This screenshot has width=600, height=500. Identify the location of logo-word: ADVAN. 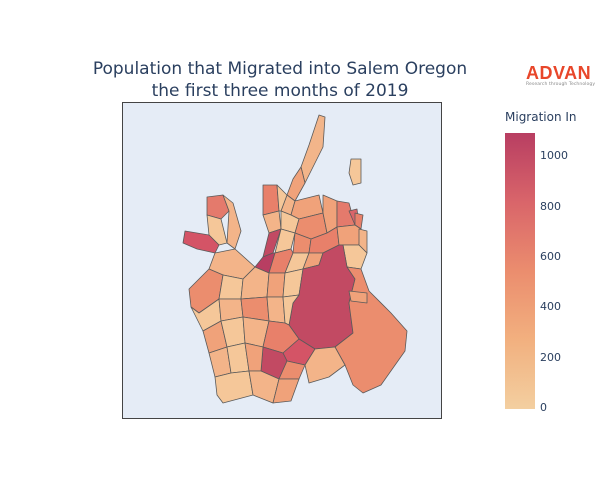
(559, 73).